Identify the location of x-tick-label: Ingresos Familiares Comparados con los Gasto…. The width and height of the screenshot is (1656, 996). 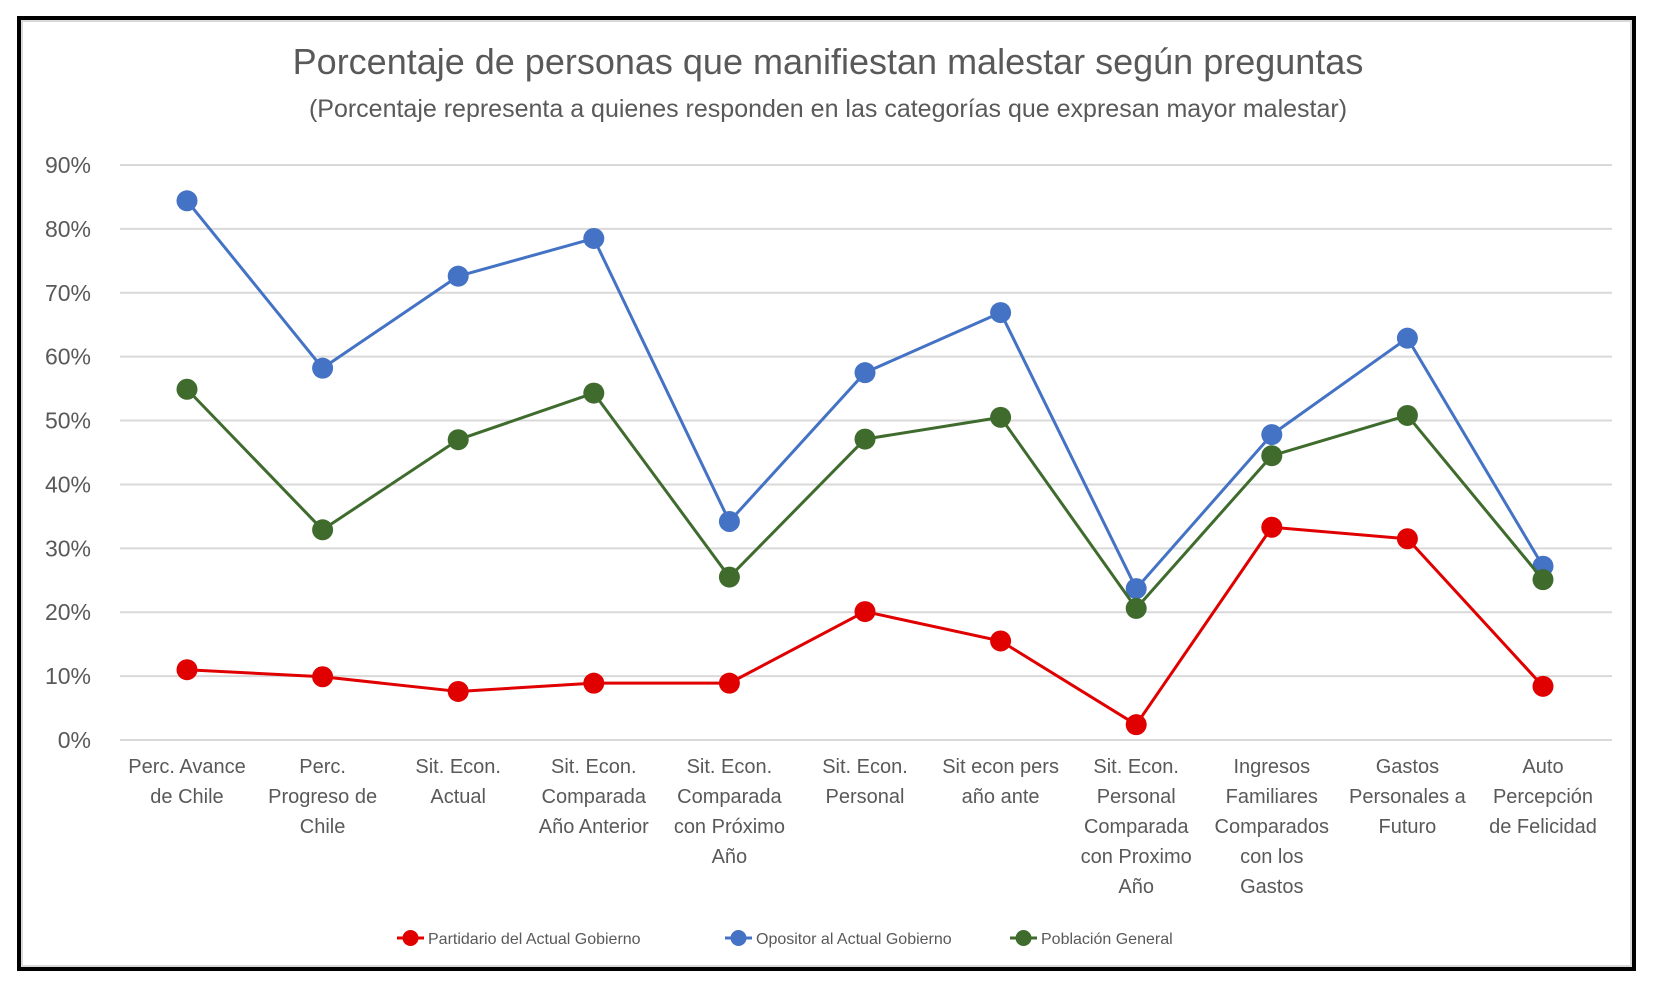
(1272, 827).